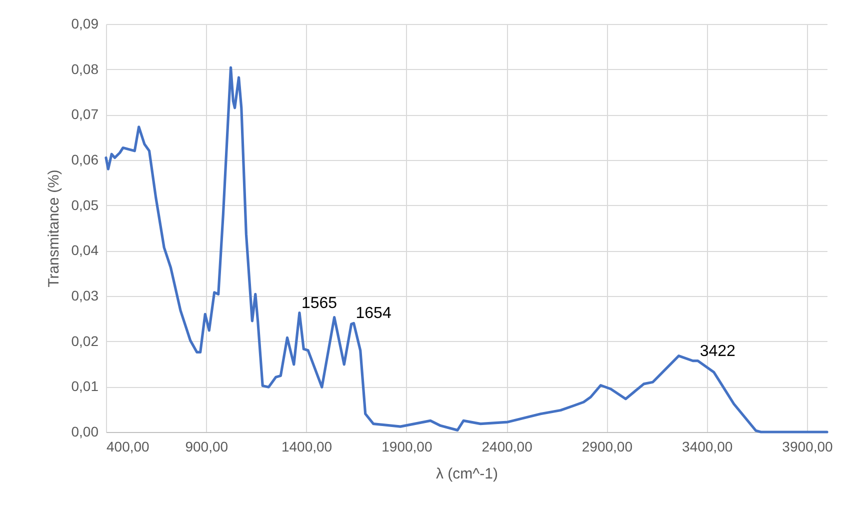  What do you see at coordinates (85, 24) in the screenshot?
I see `y-tick-label: 0,09` at bounding box center [85, 24].